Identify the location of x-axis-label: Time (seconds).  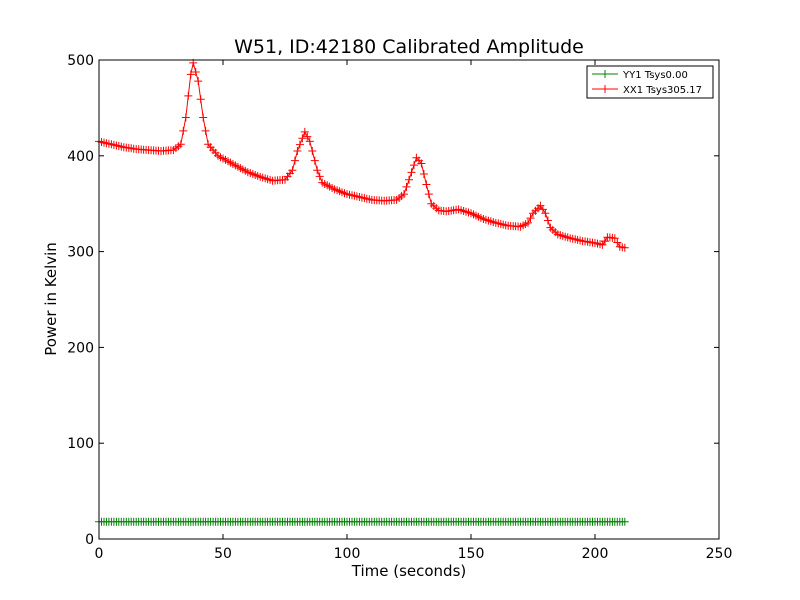
(409, 571).